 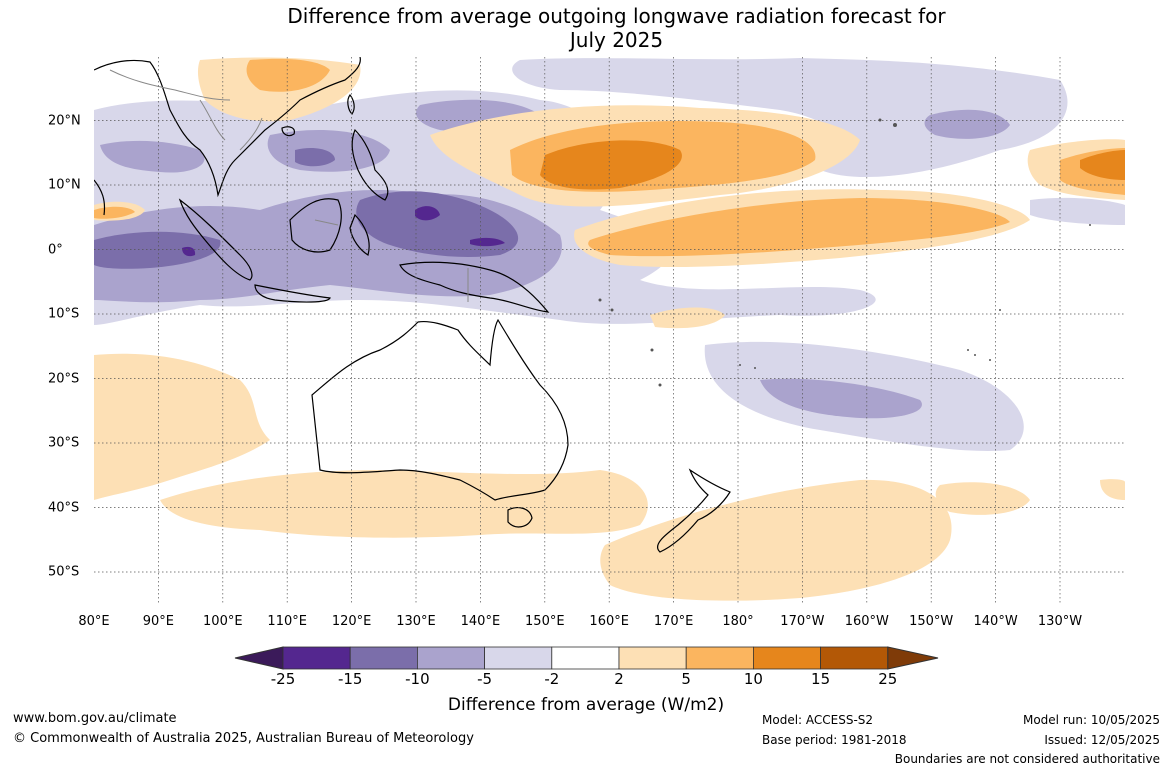 I want to click on australia-coast, so click(x=440, y=409).